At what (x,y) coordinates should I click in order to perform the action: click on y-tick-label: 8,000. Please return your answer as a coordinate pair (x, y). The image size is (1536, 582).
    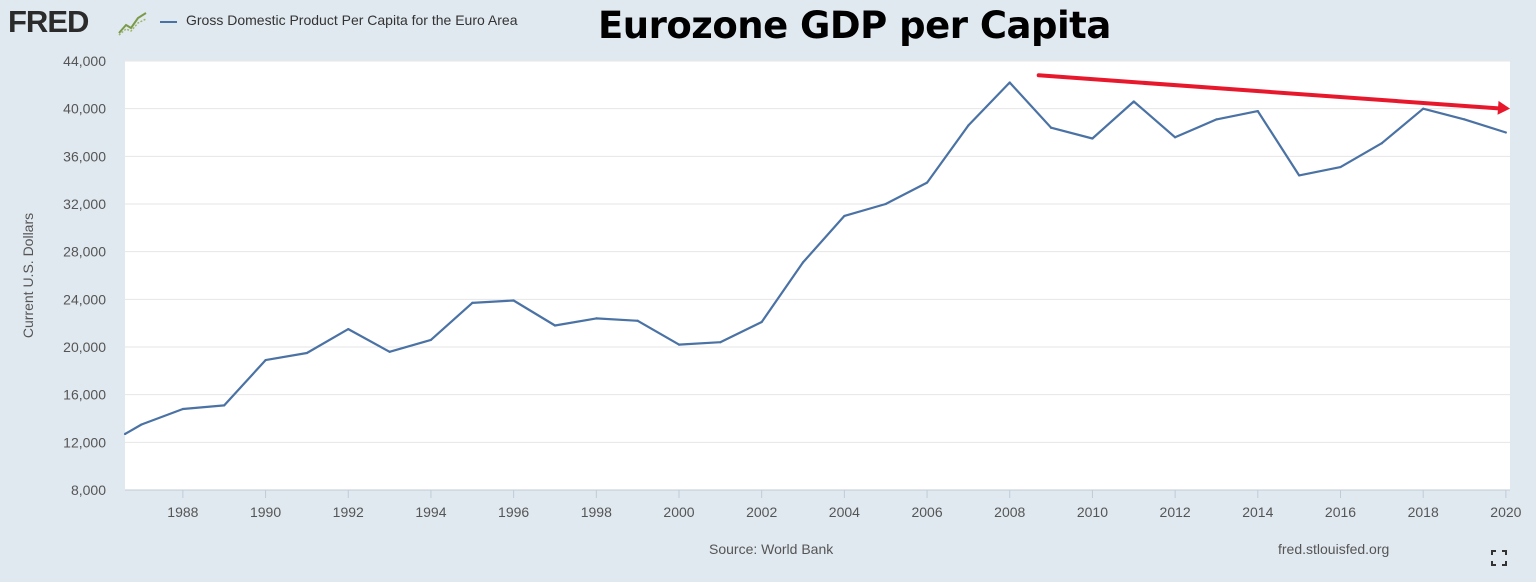
    Looking at the image, I should click on (88, 490).